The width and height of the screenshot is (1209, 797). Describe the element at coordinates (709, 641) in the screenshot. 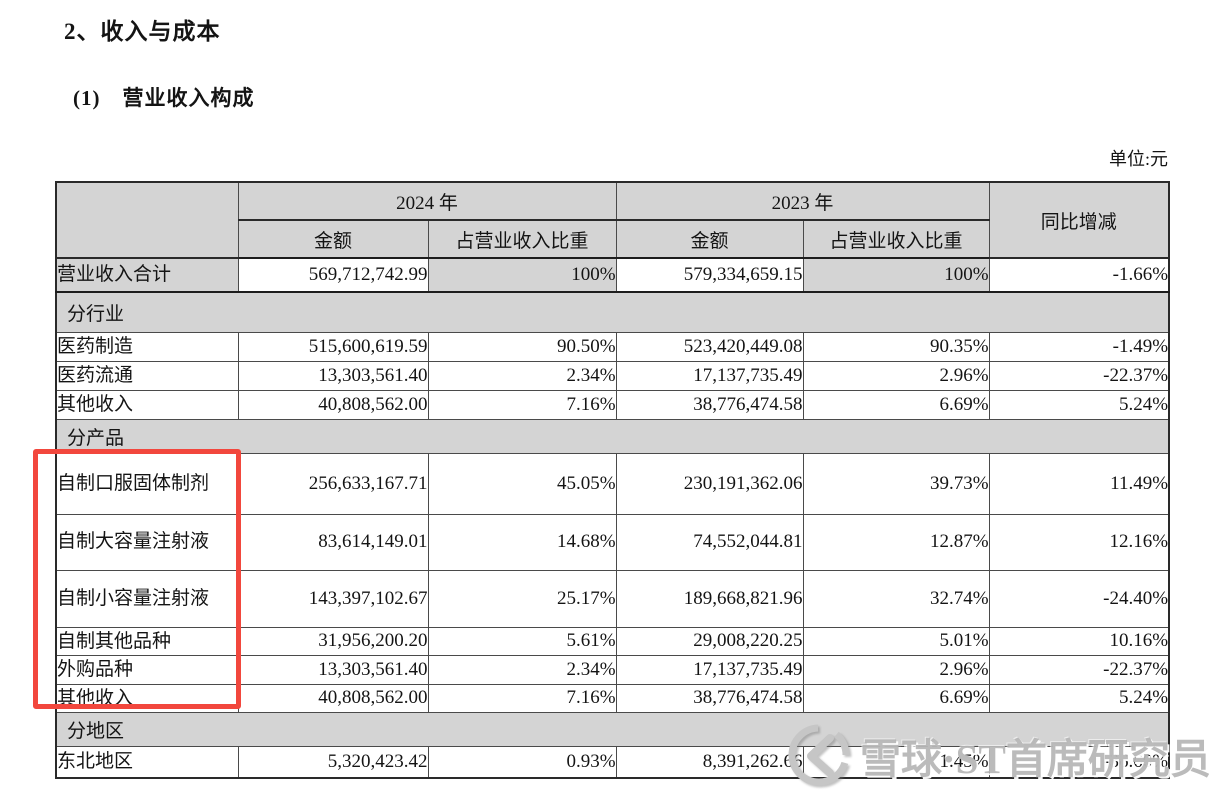

I see `amount-2023-cell: 29,008,220.25` at that location.